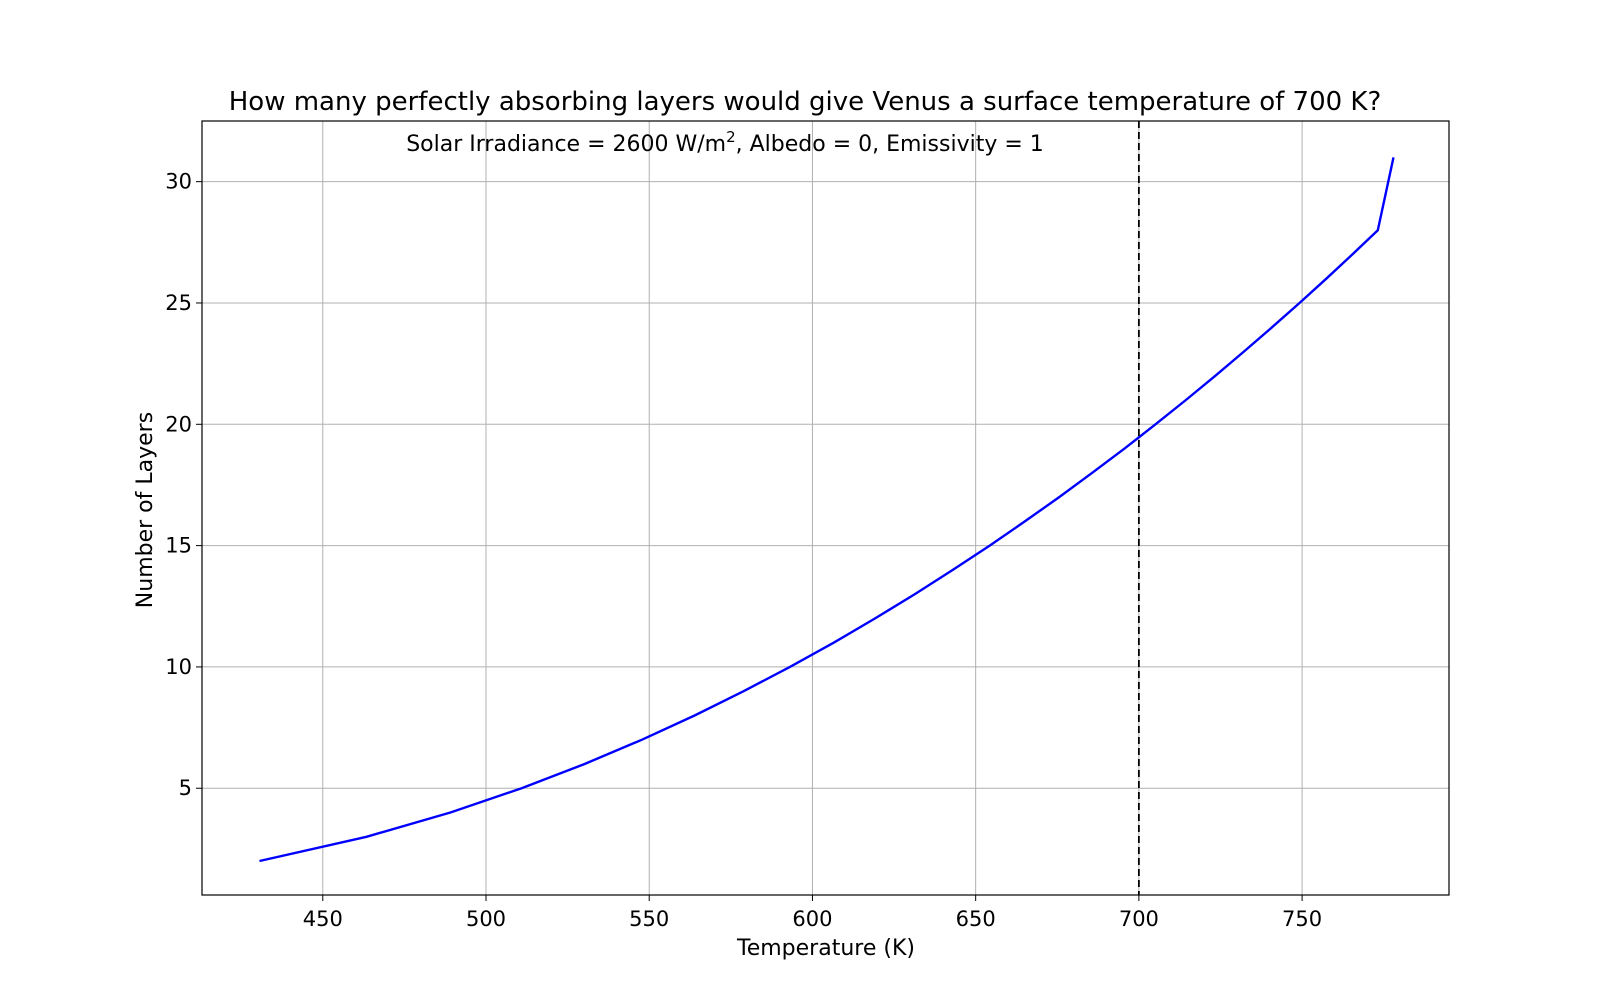  What do you see at coordinates (976, 919) in the screenshot?
I see `x-tick-label: 650` at bounding box center [976, 919].